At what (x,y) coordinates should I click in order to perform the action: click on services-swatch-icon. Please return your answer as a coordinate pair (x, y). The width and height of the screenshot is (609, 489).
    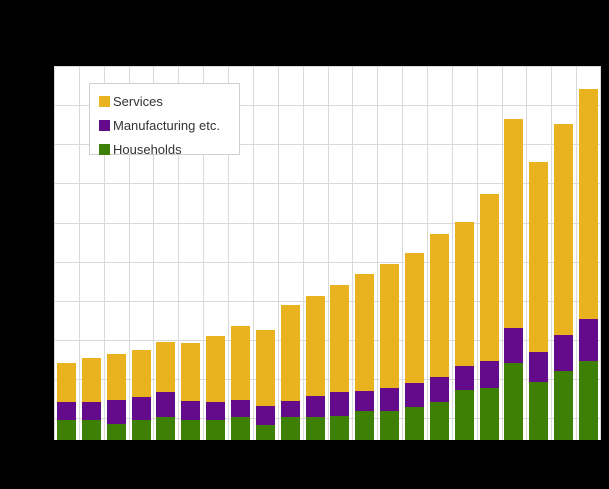
    Looking at the image, I should click on (104, 101).